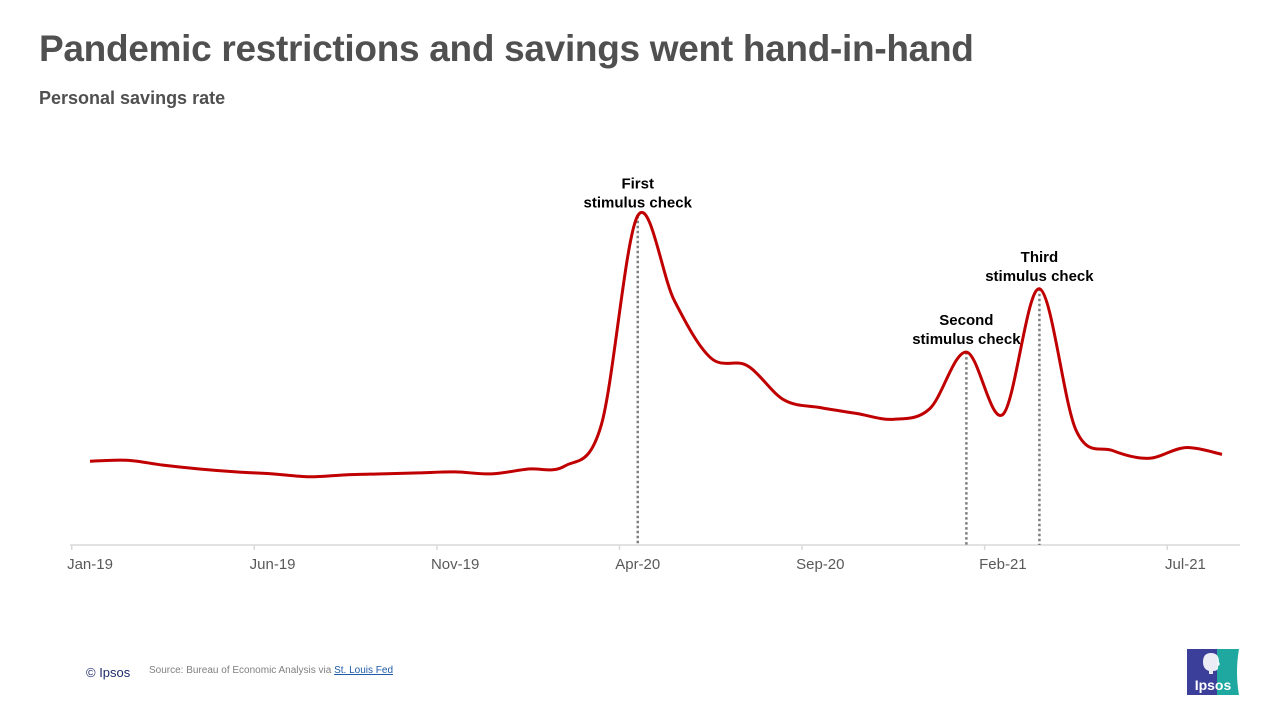  What do you see at coordinates (108, 672) in the screenshot?
I see `copyright-text: © Ipsos` at bounding box center [108, 672].